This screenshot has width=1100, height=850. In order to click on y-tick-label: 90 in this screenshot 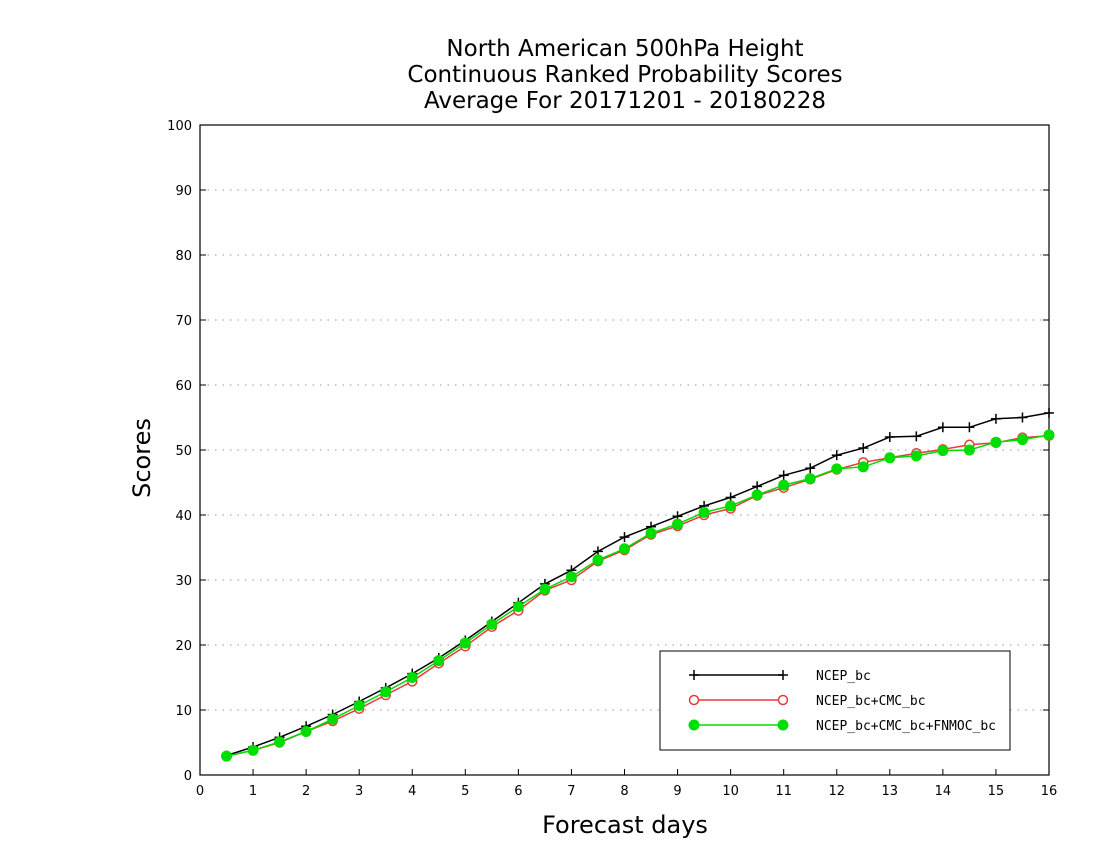, I will do `click(183, 191)`.